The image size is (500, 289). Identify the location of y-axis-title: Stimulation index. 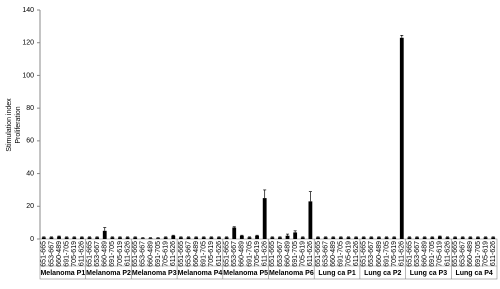
(9, 125).